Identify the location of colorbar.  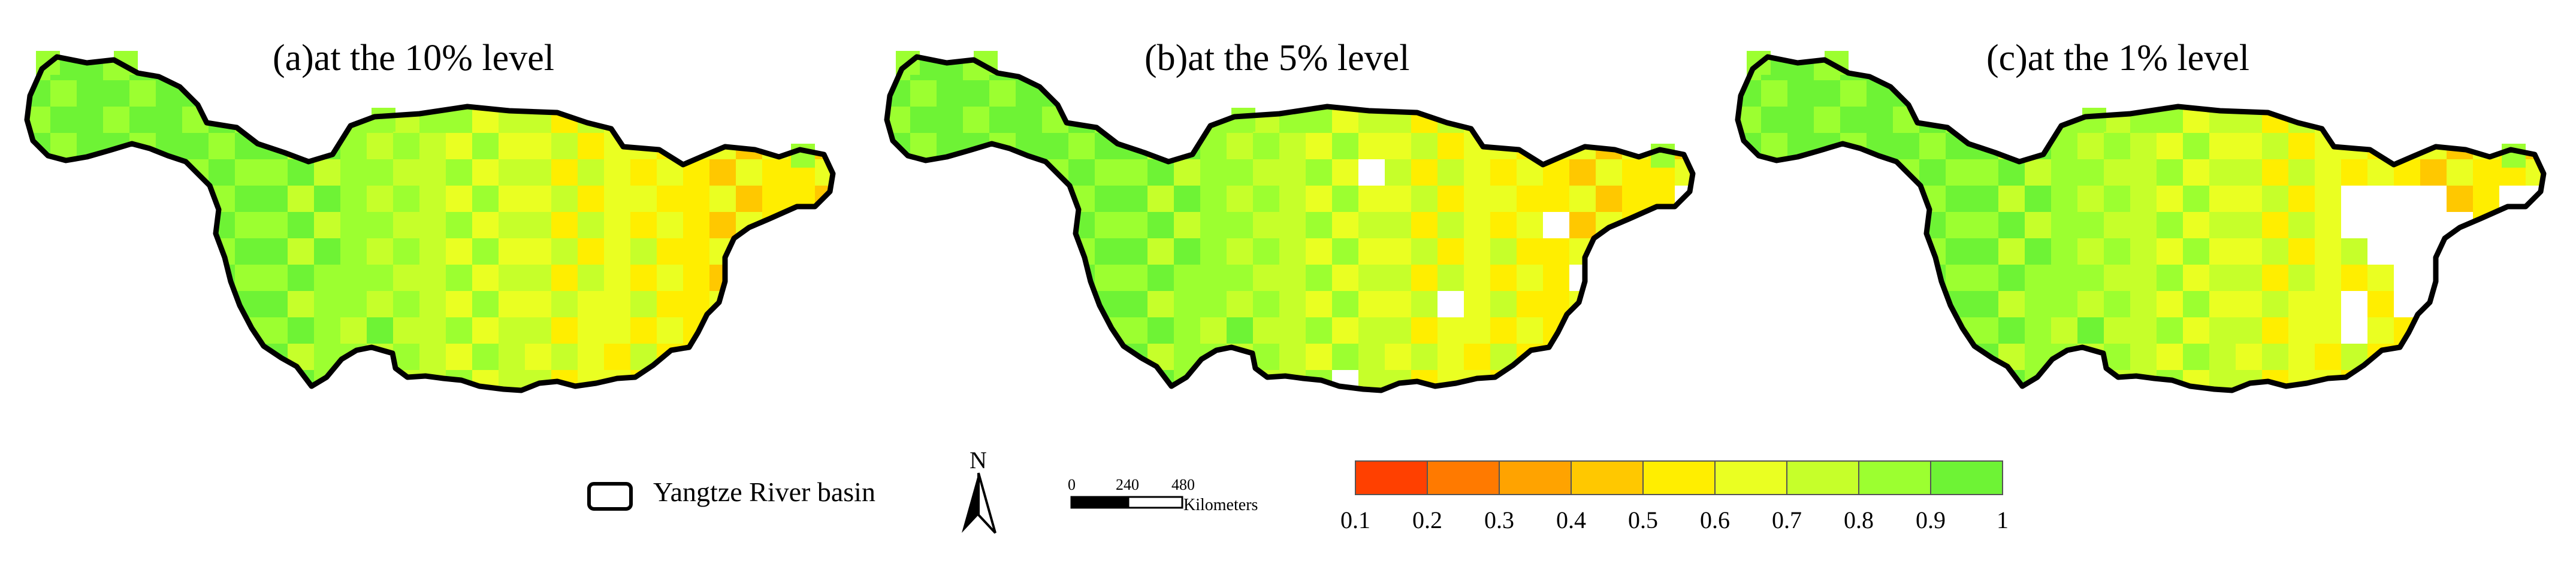
(1679, 477).